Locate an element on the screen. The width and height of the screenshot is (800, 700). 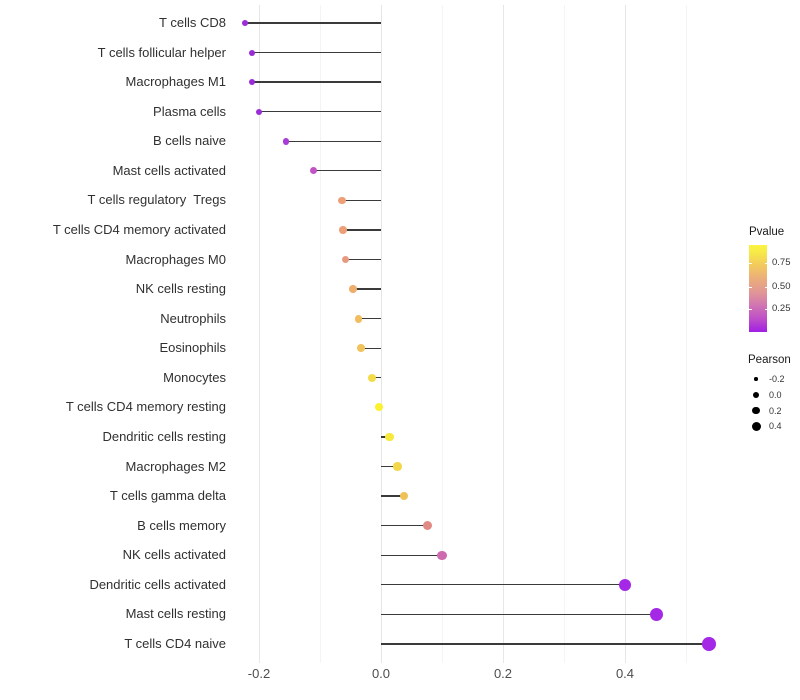
pvalue-gradient-bar is located at coordinates (758, 288).